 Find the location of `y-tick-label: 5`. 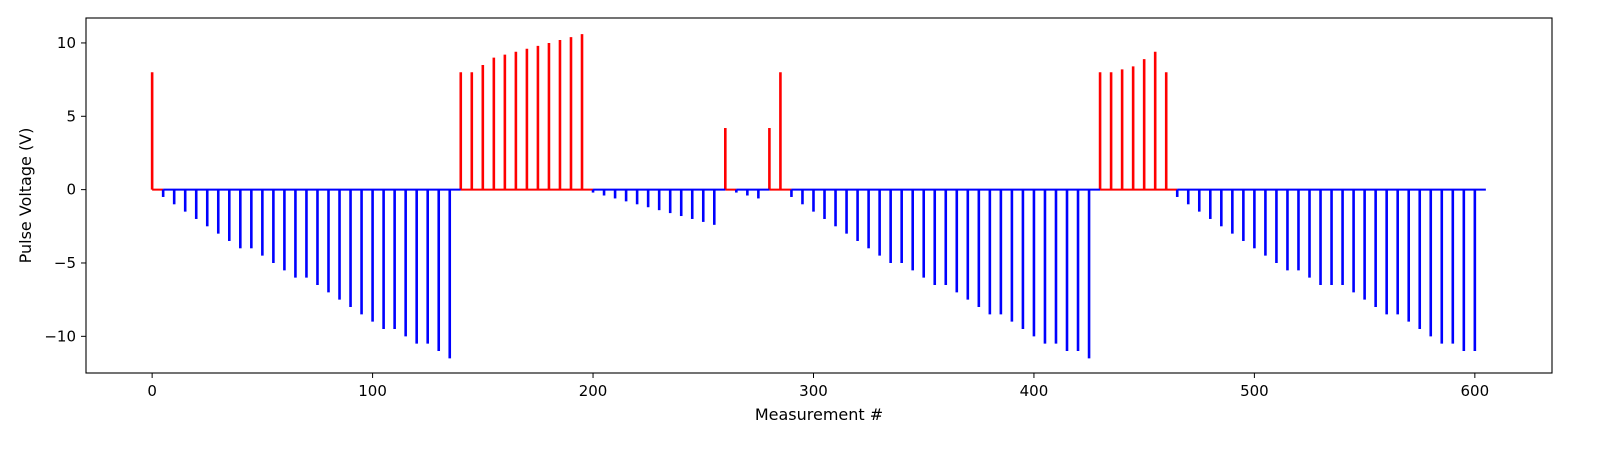

y-tick-label: 5 is located at coordinates (71, 116).